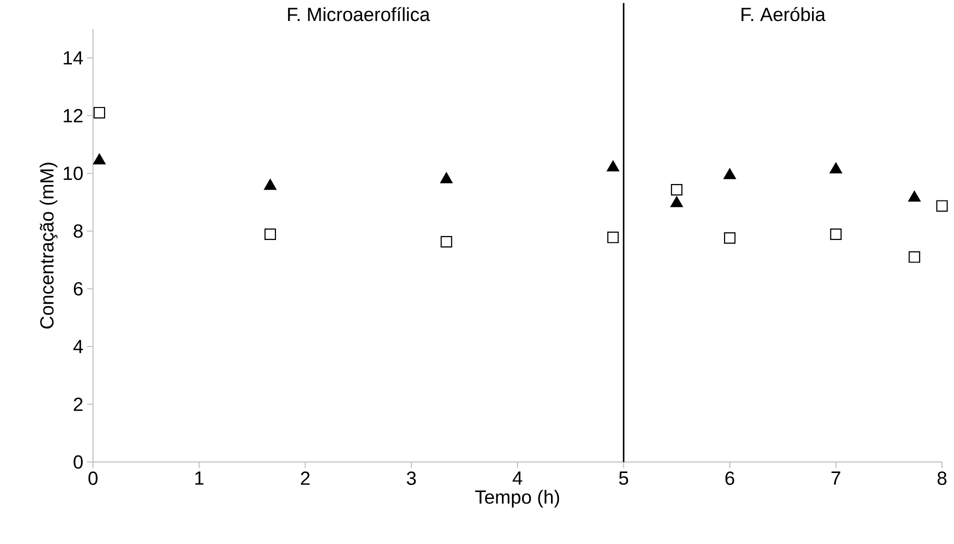  What do you see at coordinates (784, 14) in the screenshot?
I see `text: F. Aeróbia` at bounding box center [784, 14].